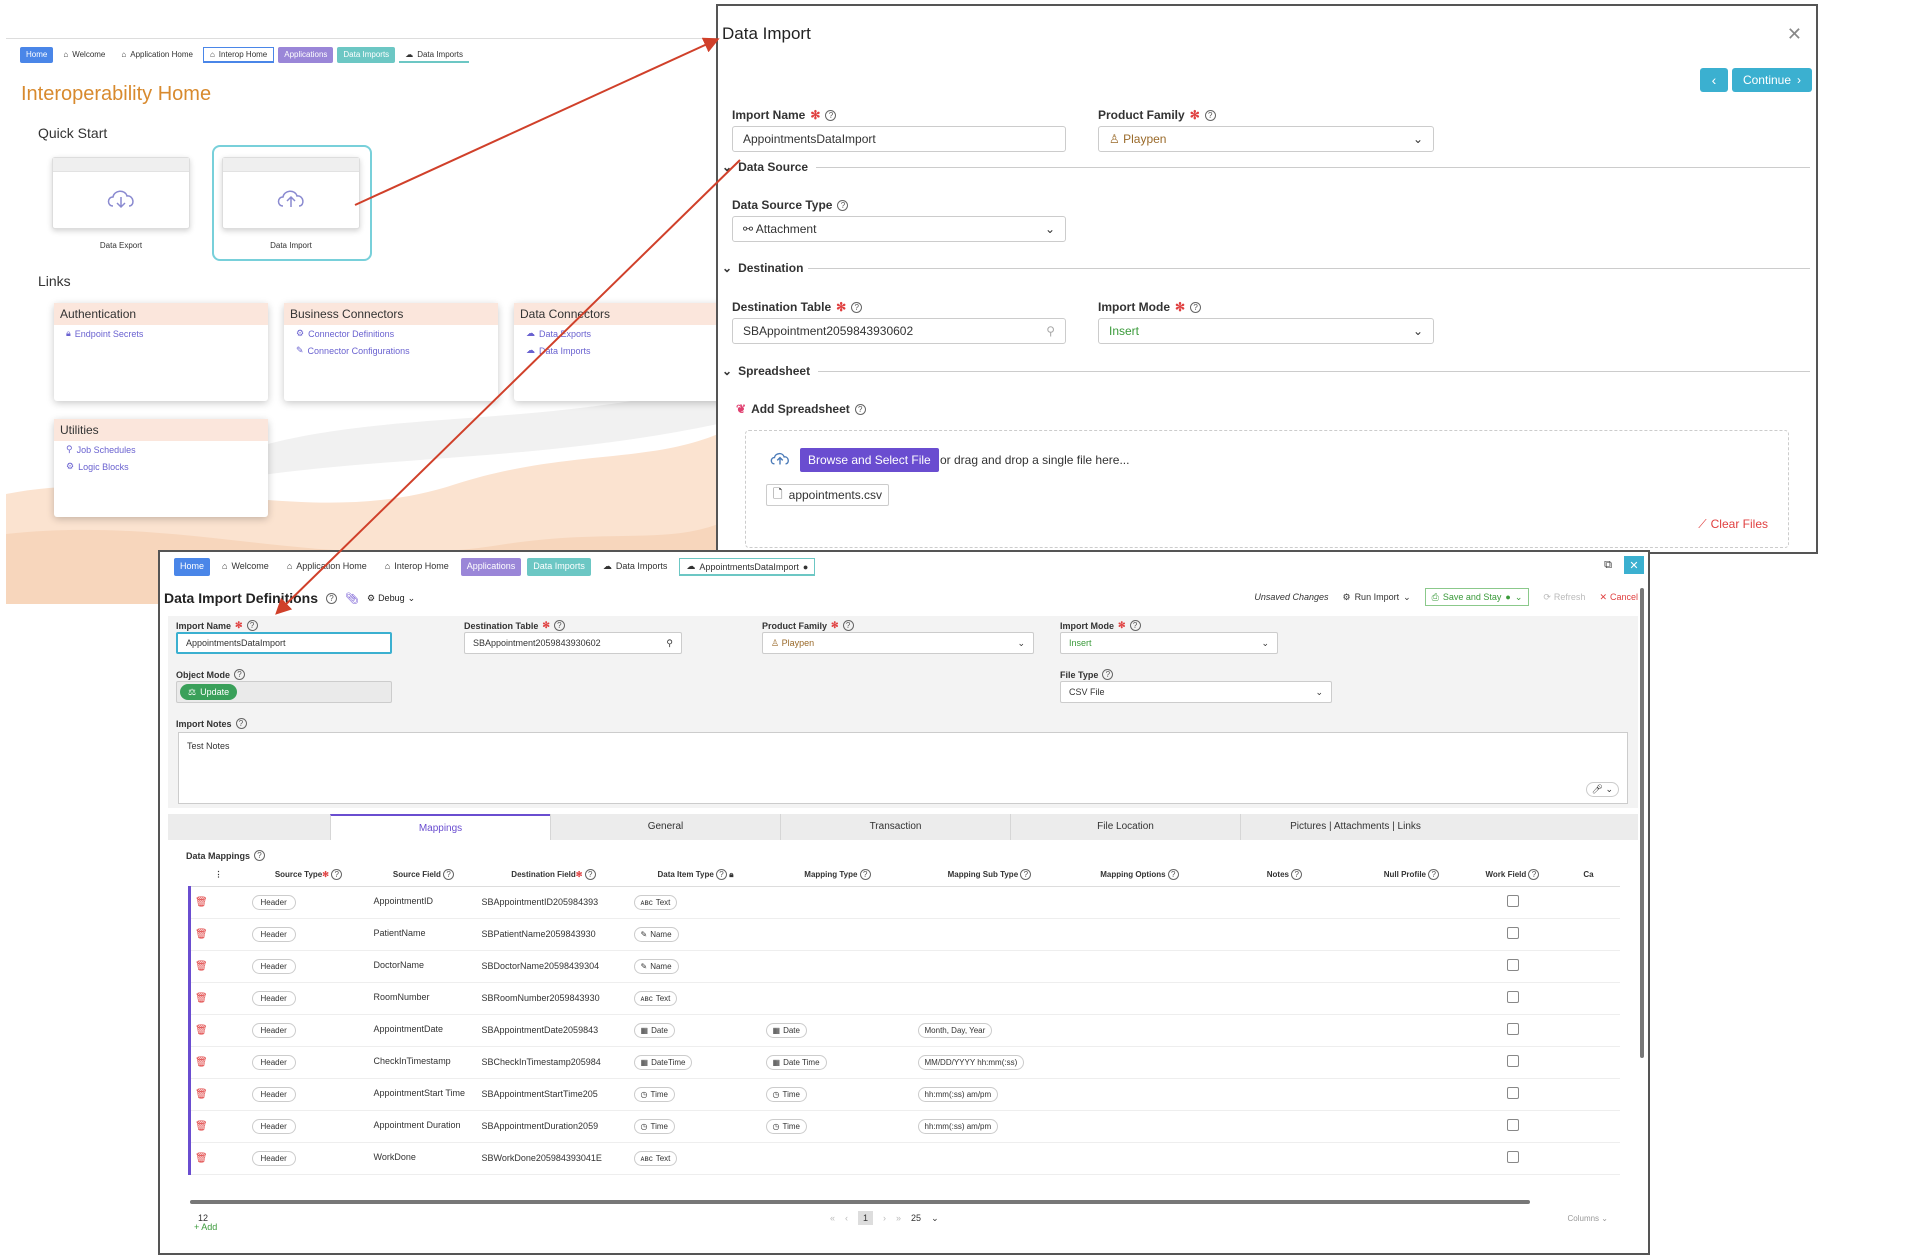 The width and height of the screenshot is (1920, 1257). I want to click on mapping-type-cell: ▦ Date Time, so click(837, 1062).